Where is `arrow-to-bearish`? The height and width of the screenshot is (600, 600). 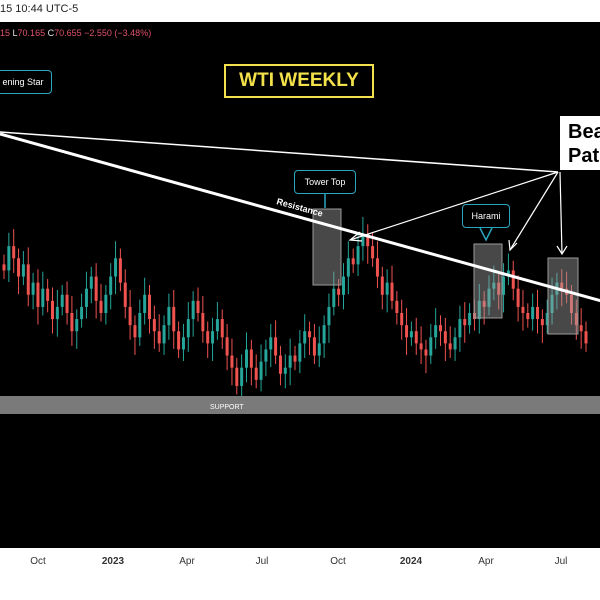
arrow-to-bearish is located at coordinates (561, 213).